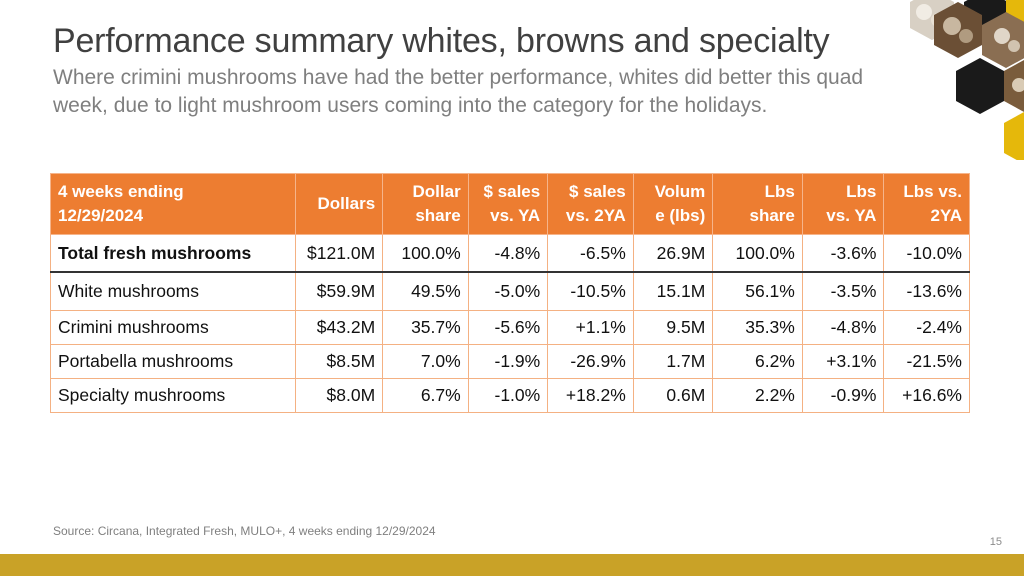 The image size is (1024, 576). What do you see at coordinates (926, 204) in the screenshot?
I see `header-lbs-vs-2ya: Lbs vs. 2YA` at bounding box center [926, 204].